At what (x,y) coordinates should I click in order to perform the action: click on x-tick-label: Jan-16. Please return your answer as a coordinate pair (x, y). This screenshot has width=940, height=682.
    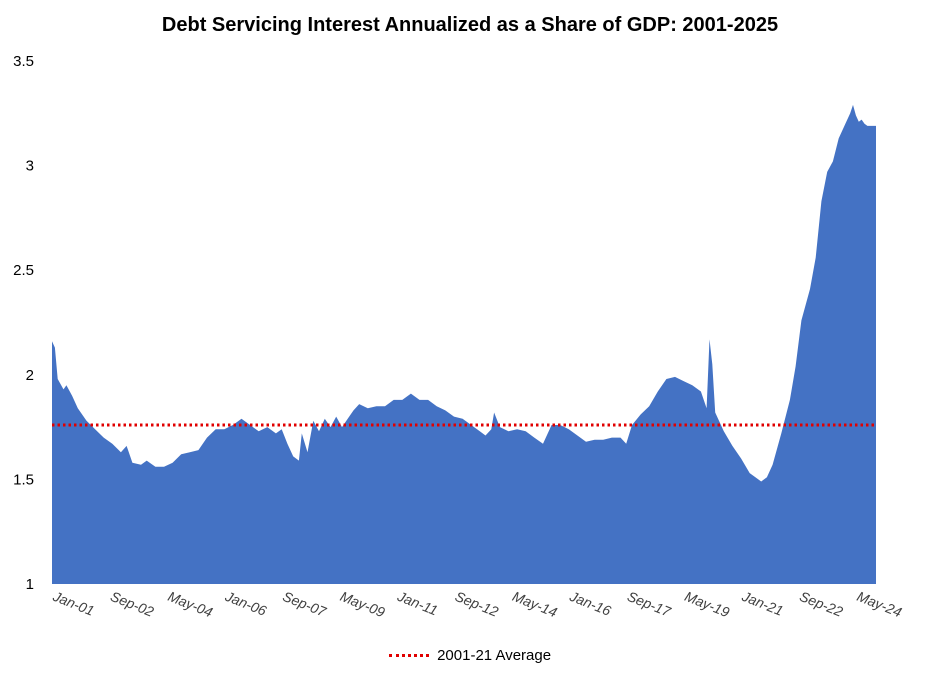
    Looking at the image, I should click on (590, 603).